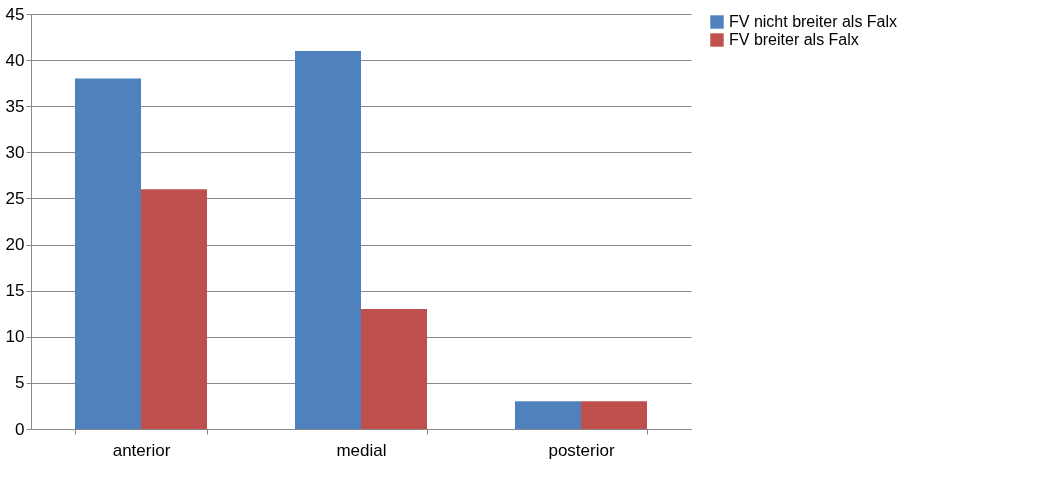 The image size is (1045, 483). Describe the element at coordinates (15, 60) in the screenshot. I see `y-tick-label: 40` at that location.